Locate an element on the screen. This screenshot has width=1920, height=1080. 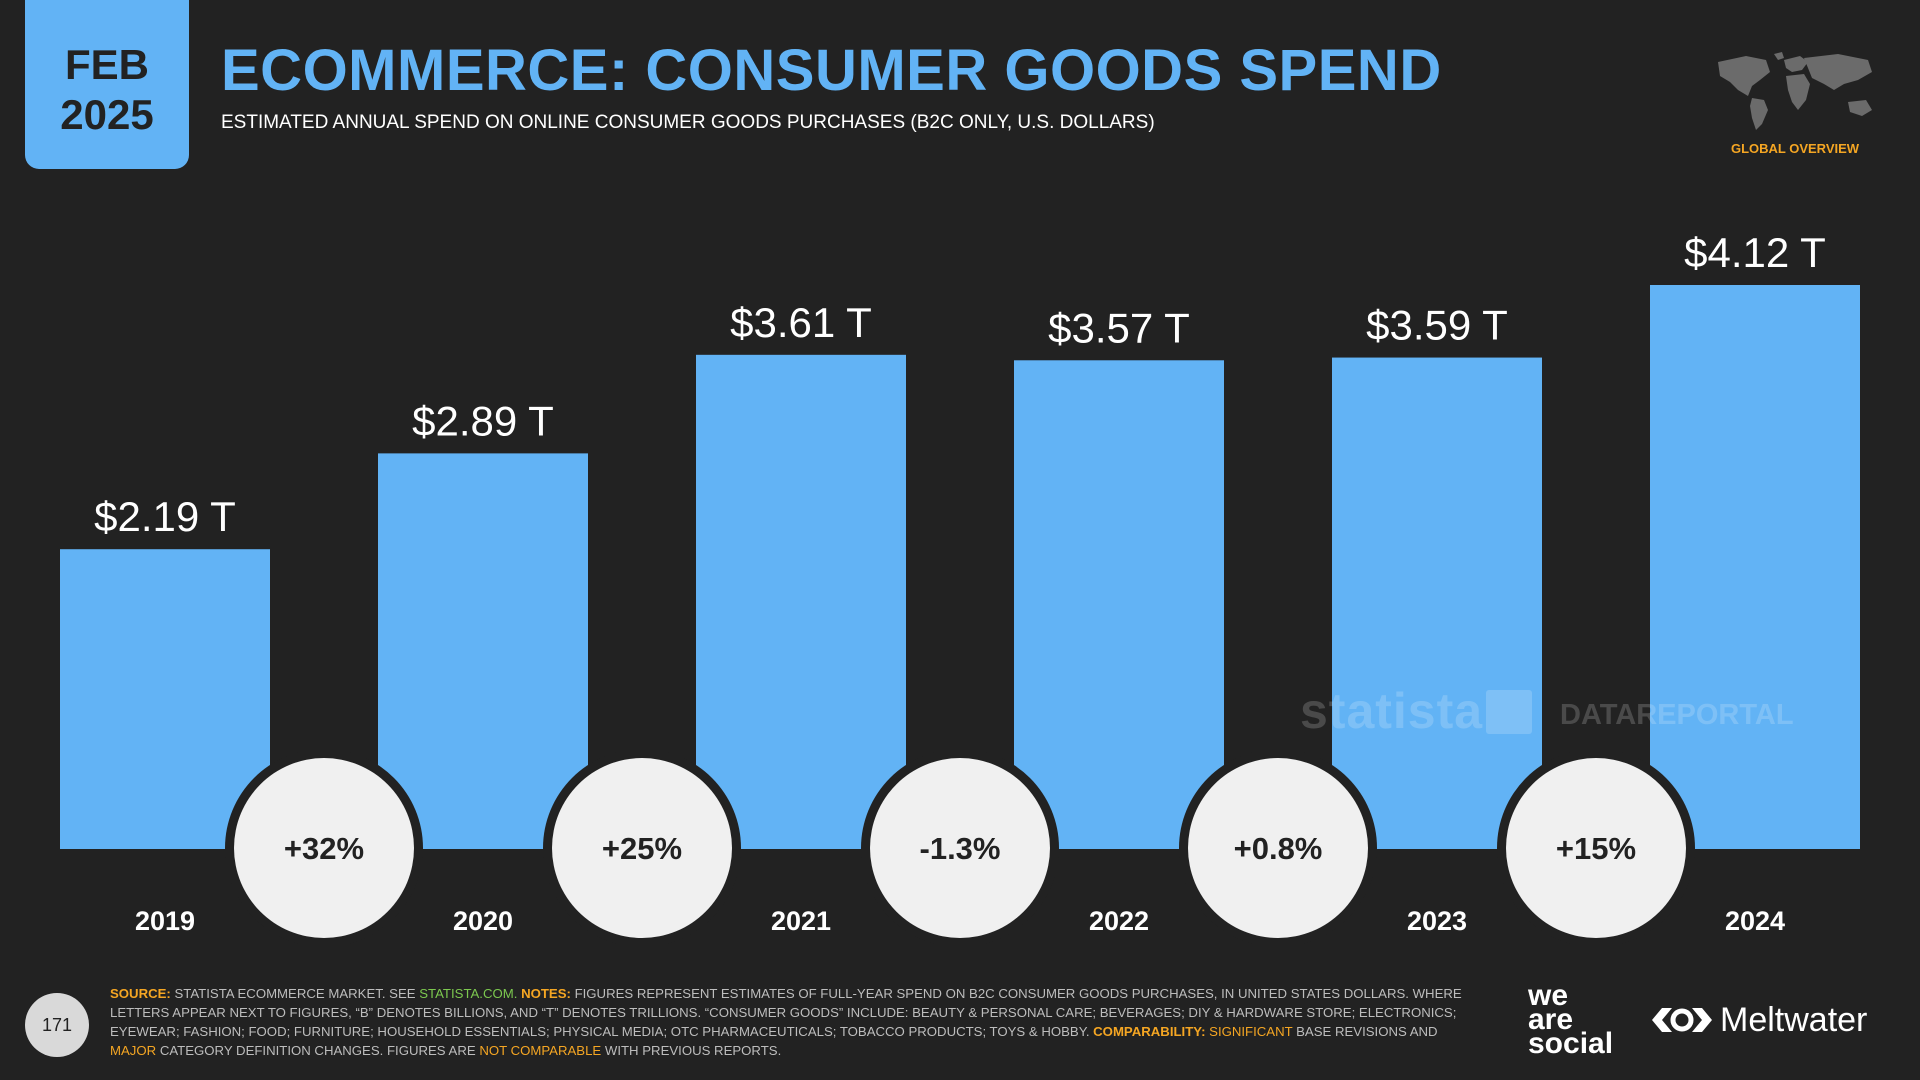
x-tick-label: 2022 is located at coordinates (1119, 921).